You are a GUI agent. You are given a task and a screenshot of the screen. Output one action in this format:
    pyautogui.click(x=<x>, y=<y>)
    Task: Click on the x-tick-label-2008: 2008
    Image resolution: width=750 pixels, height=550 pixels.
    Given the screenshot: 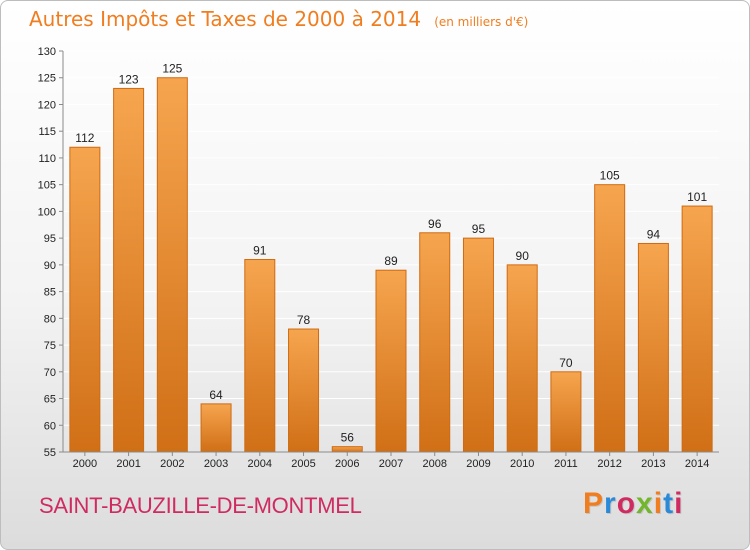 What is the action you would take?
    pyautogui.click(x=434, y=464)
    